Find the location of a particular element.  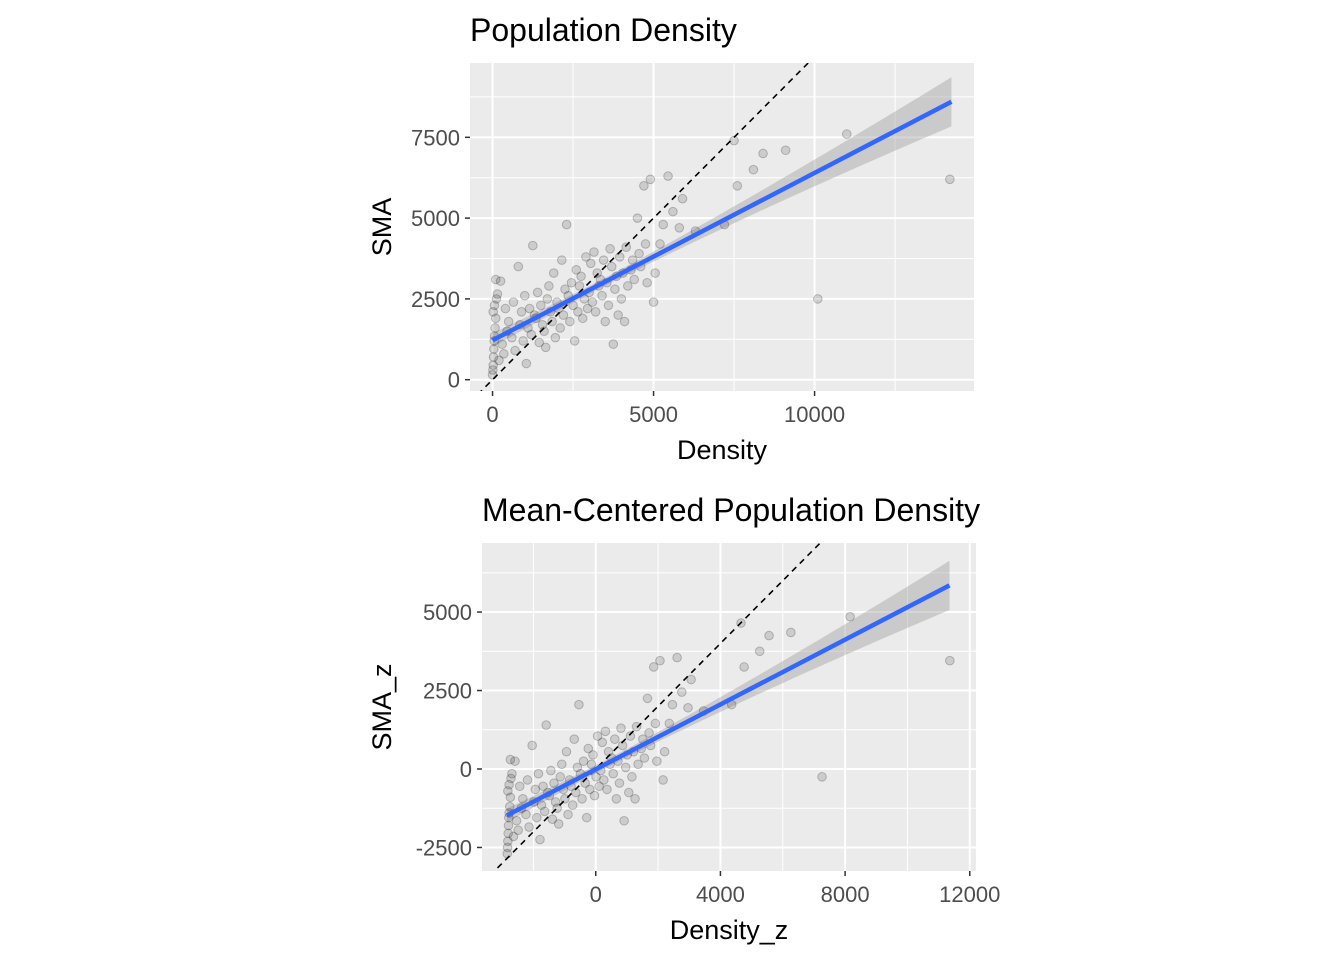

y-axis-ticks: 0 2500 5000 7500 is located at coordinates (440, 259).